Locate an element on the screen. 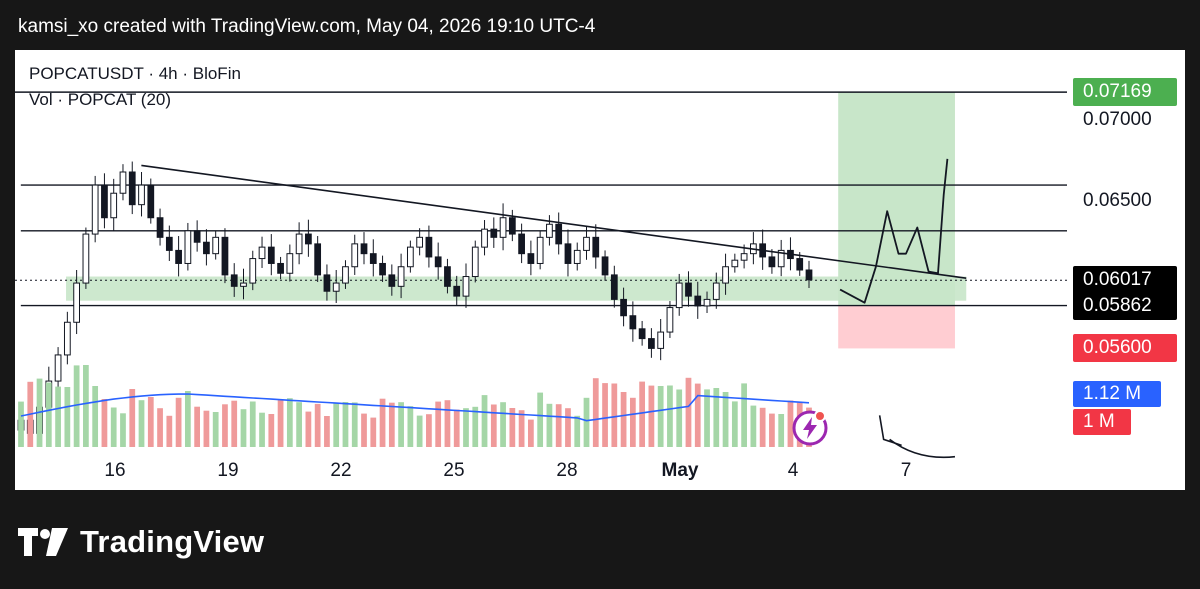 Image resolution: width=1200 pixels, height=589 pixels. price-badge-entry: 0.05862 is located at coordinates (1125, 305).